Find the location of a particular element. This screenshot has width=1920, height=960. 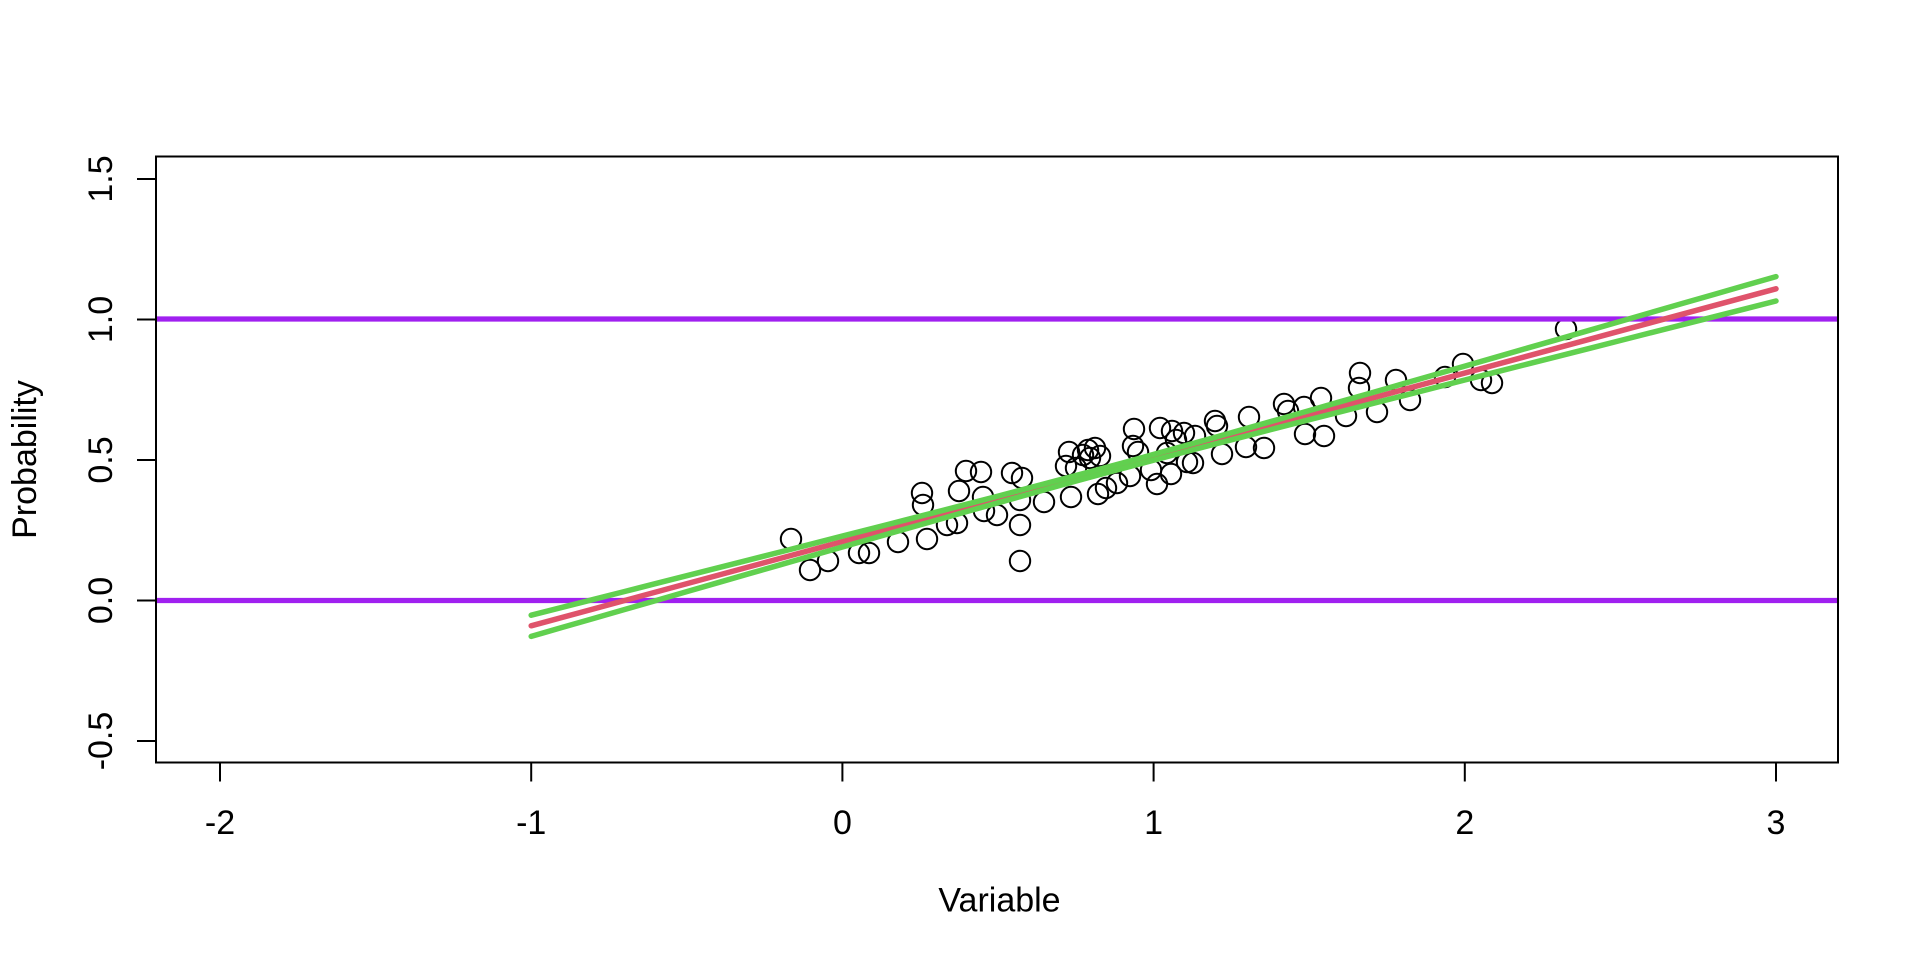

svg-text: 1 is located at coordinates (1153, 823).